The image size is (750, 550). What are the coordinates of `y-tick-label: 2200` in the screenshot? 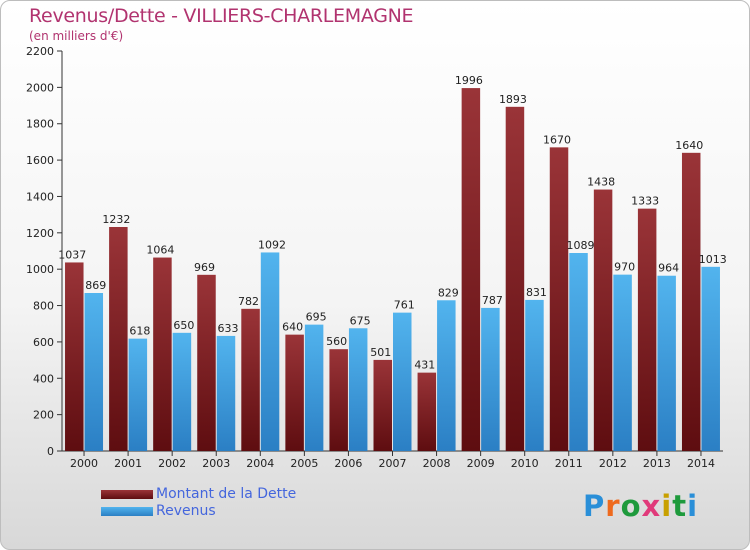 It's located at (40, 51).